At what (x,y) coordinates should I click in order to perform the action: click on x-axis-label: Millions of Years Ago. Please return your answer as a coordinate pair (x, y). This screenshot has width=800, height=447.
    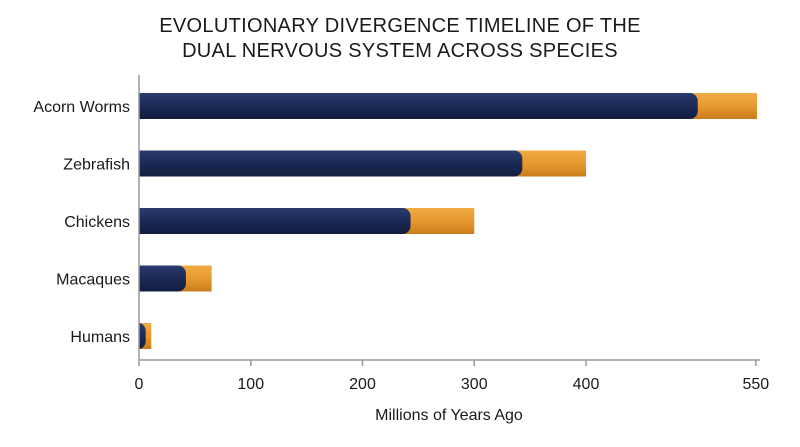
    Looking at the image, I should click on (449, 415).